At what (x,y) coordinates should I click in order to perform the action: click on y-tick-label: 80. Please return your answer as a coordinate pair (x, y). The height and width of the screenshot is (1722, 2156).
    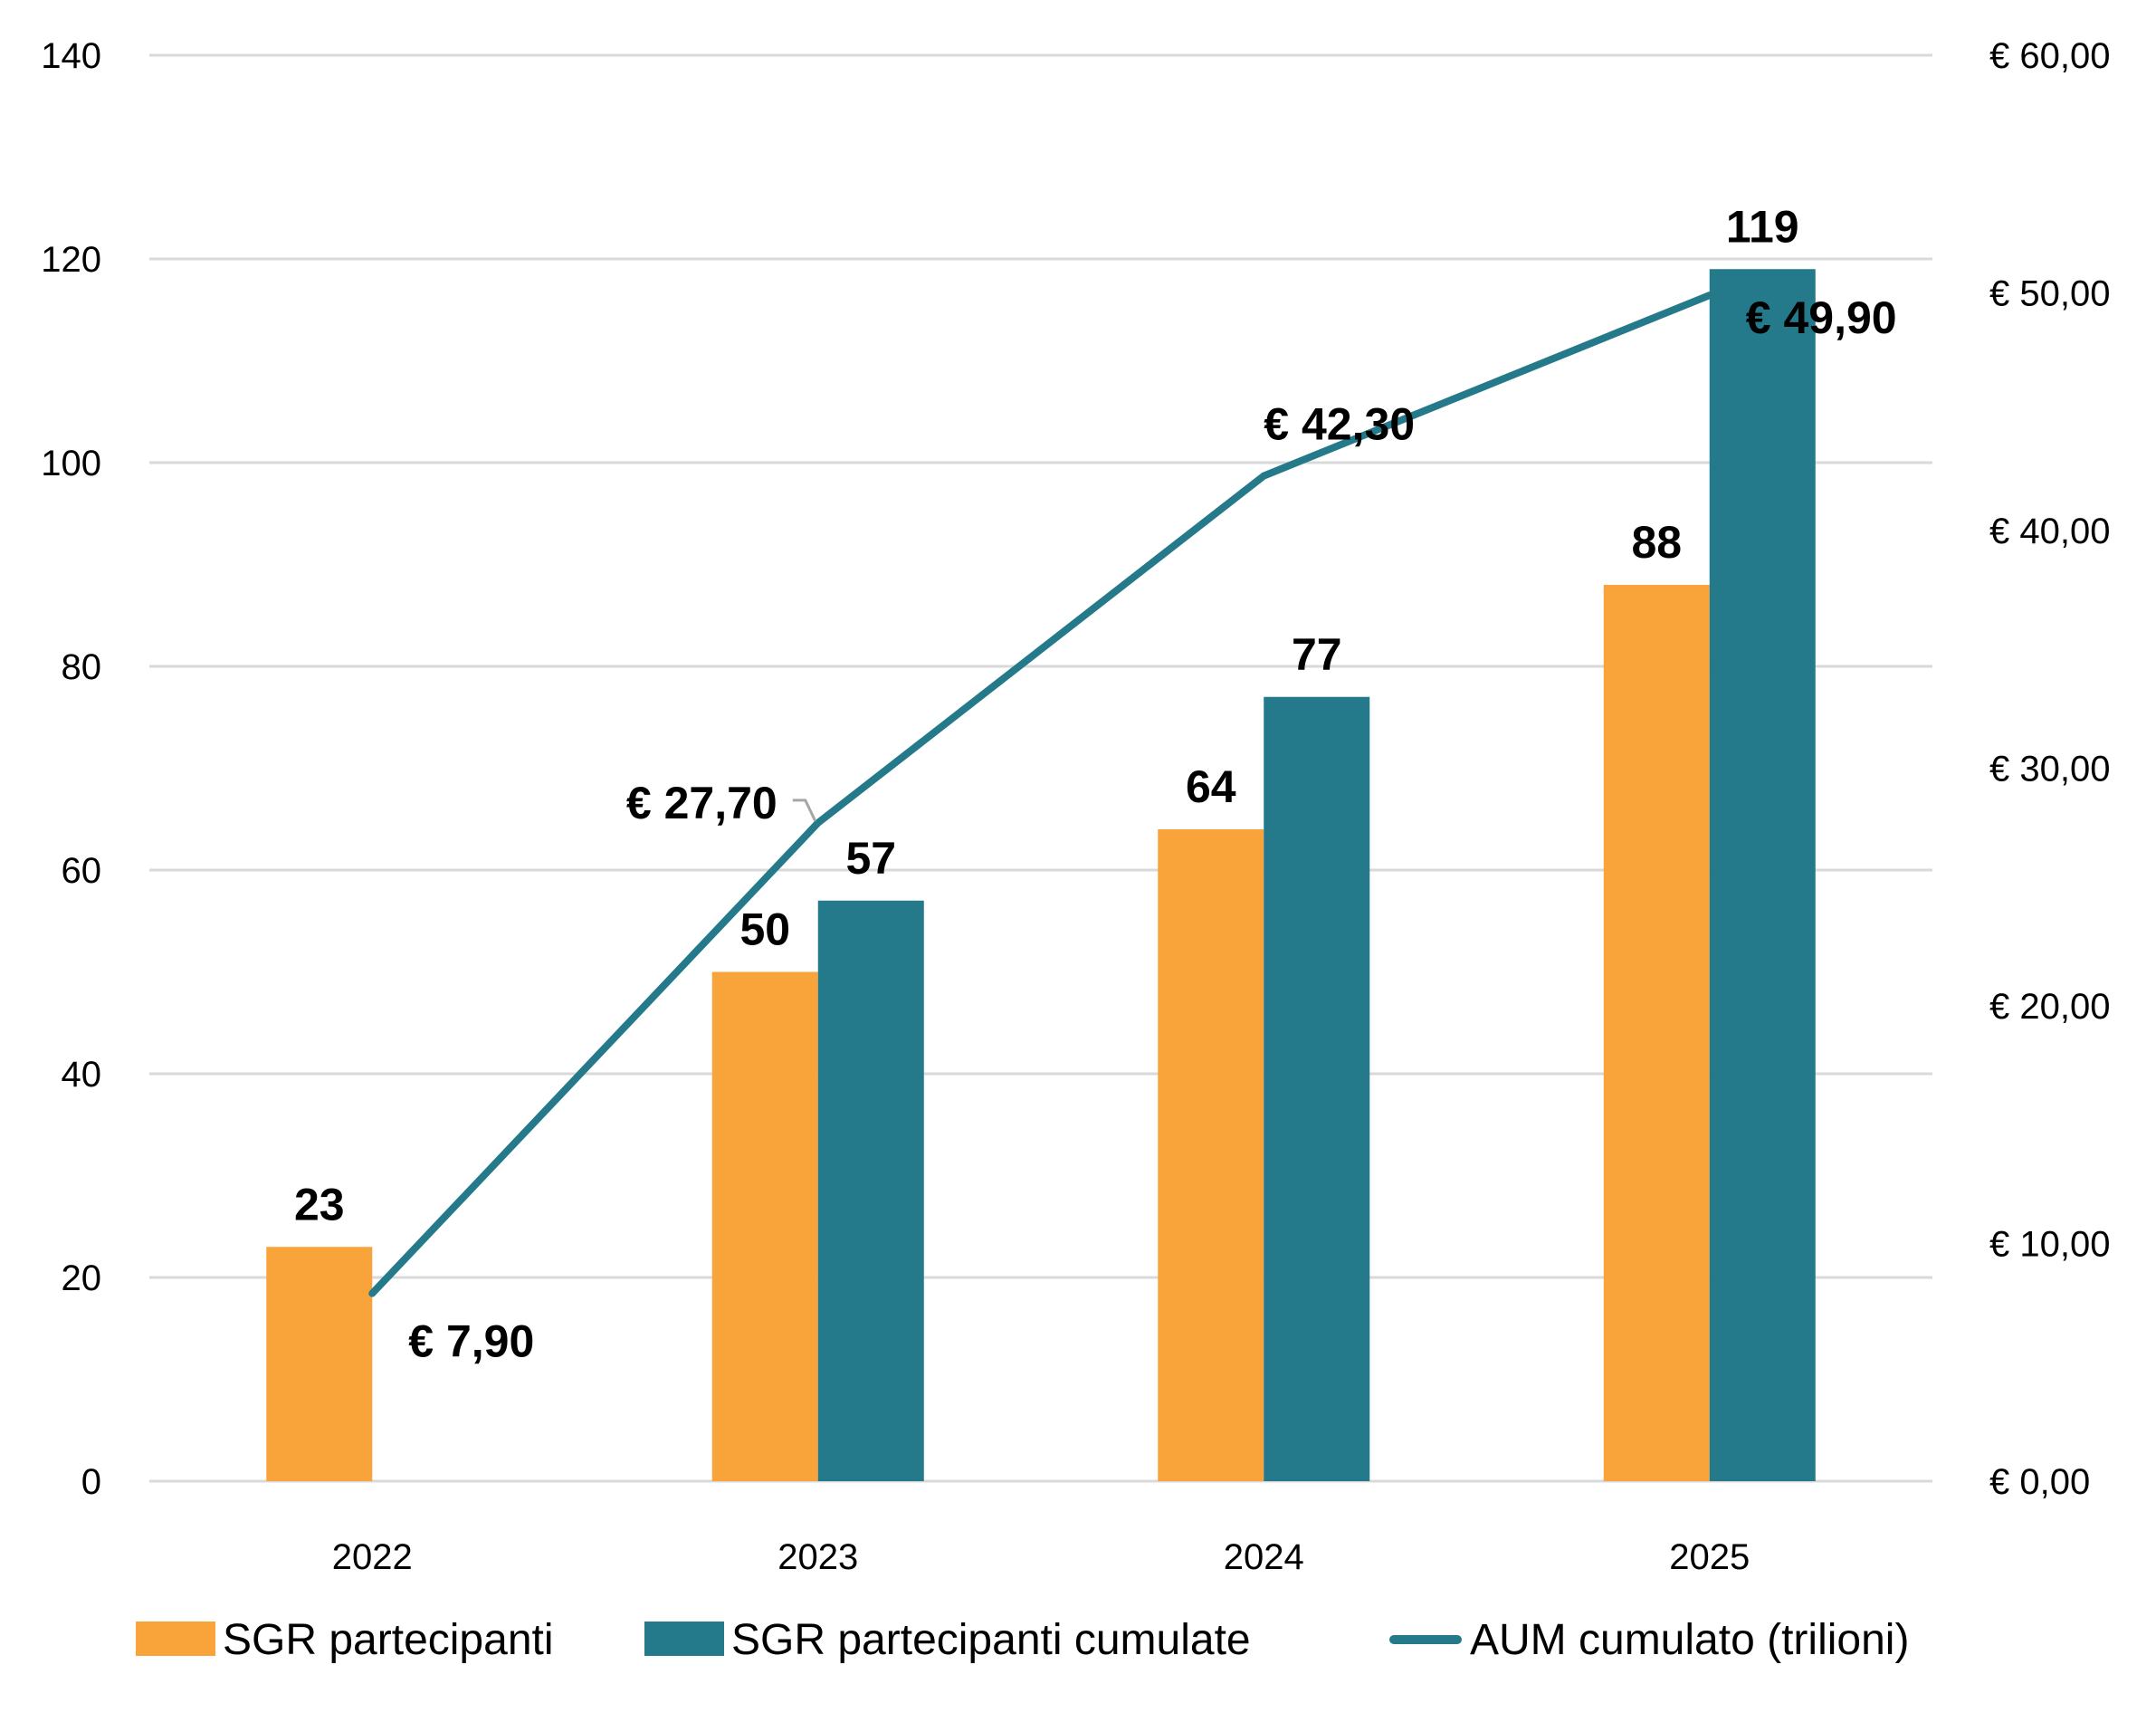
    Looking at the image, I should click on (82, 667).